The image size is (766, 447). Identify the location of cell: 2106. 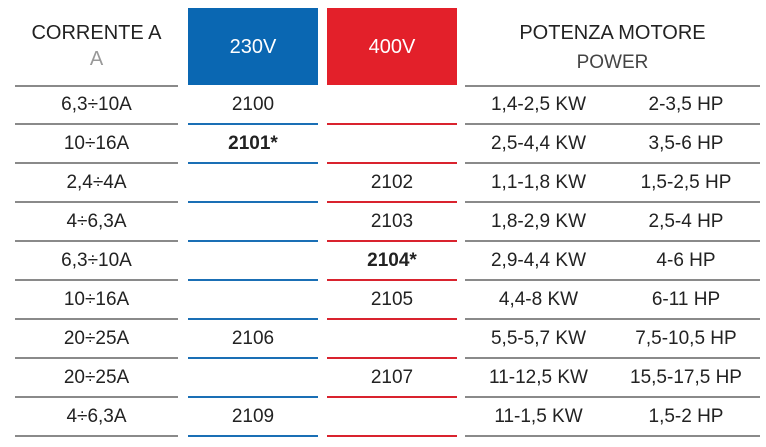
(253, 338).